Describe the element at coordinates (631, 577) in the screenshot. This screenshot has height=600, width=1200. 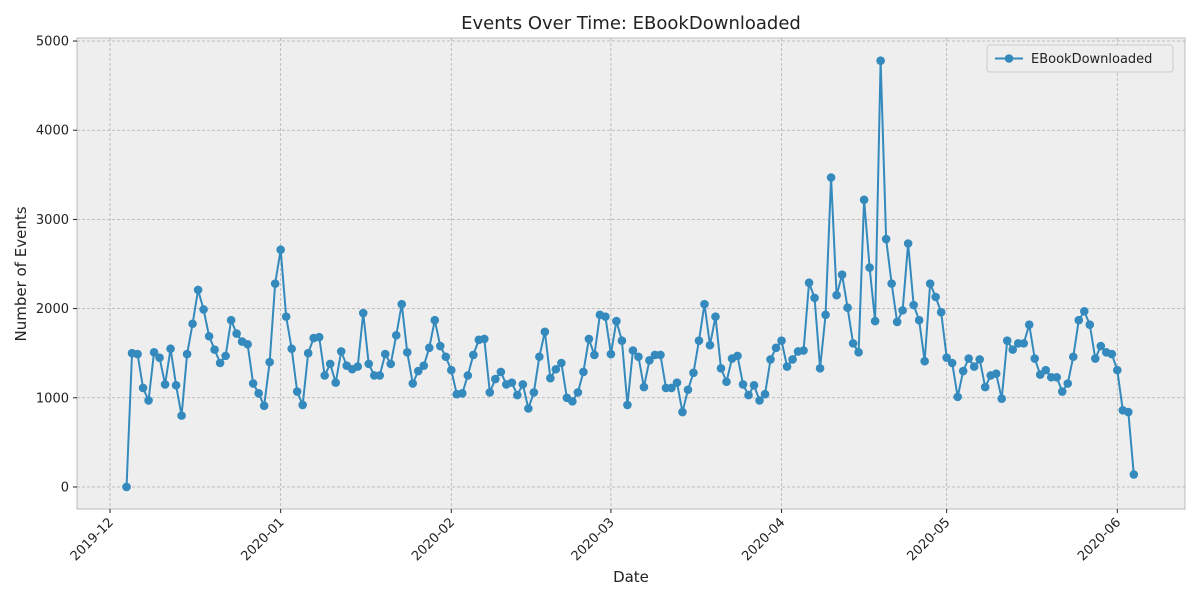
I see `x-axis-label: Date` at that location.